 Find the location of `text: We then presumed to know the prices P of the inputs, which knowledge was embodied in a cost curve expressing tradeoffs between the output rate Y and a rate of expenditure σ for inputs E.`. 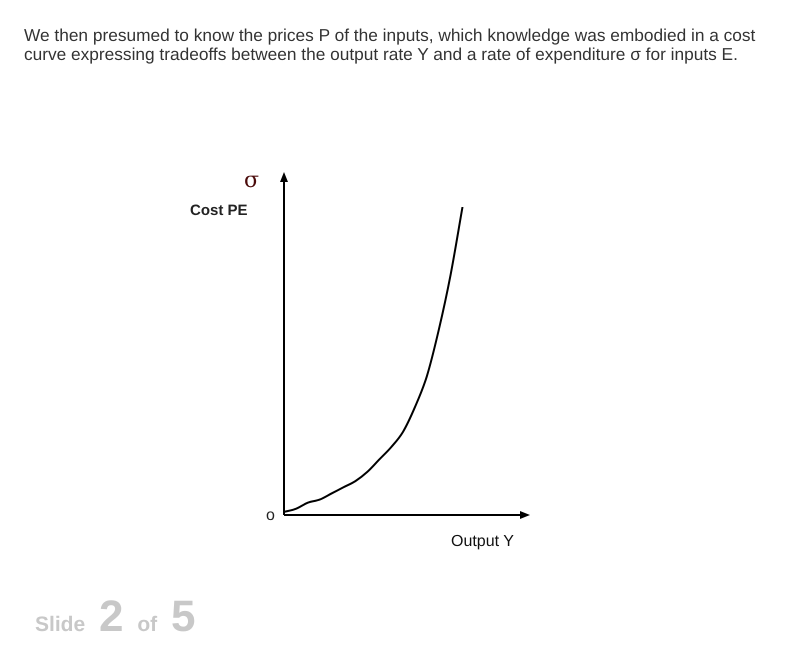

text: We then presumed to know the prices P of the inputs, which knowledge was embodied in a cost curve expressing tradeoffs between the output rate Y and a rate of expenditure σ for inputs E. is located at coordinates (390, 44).